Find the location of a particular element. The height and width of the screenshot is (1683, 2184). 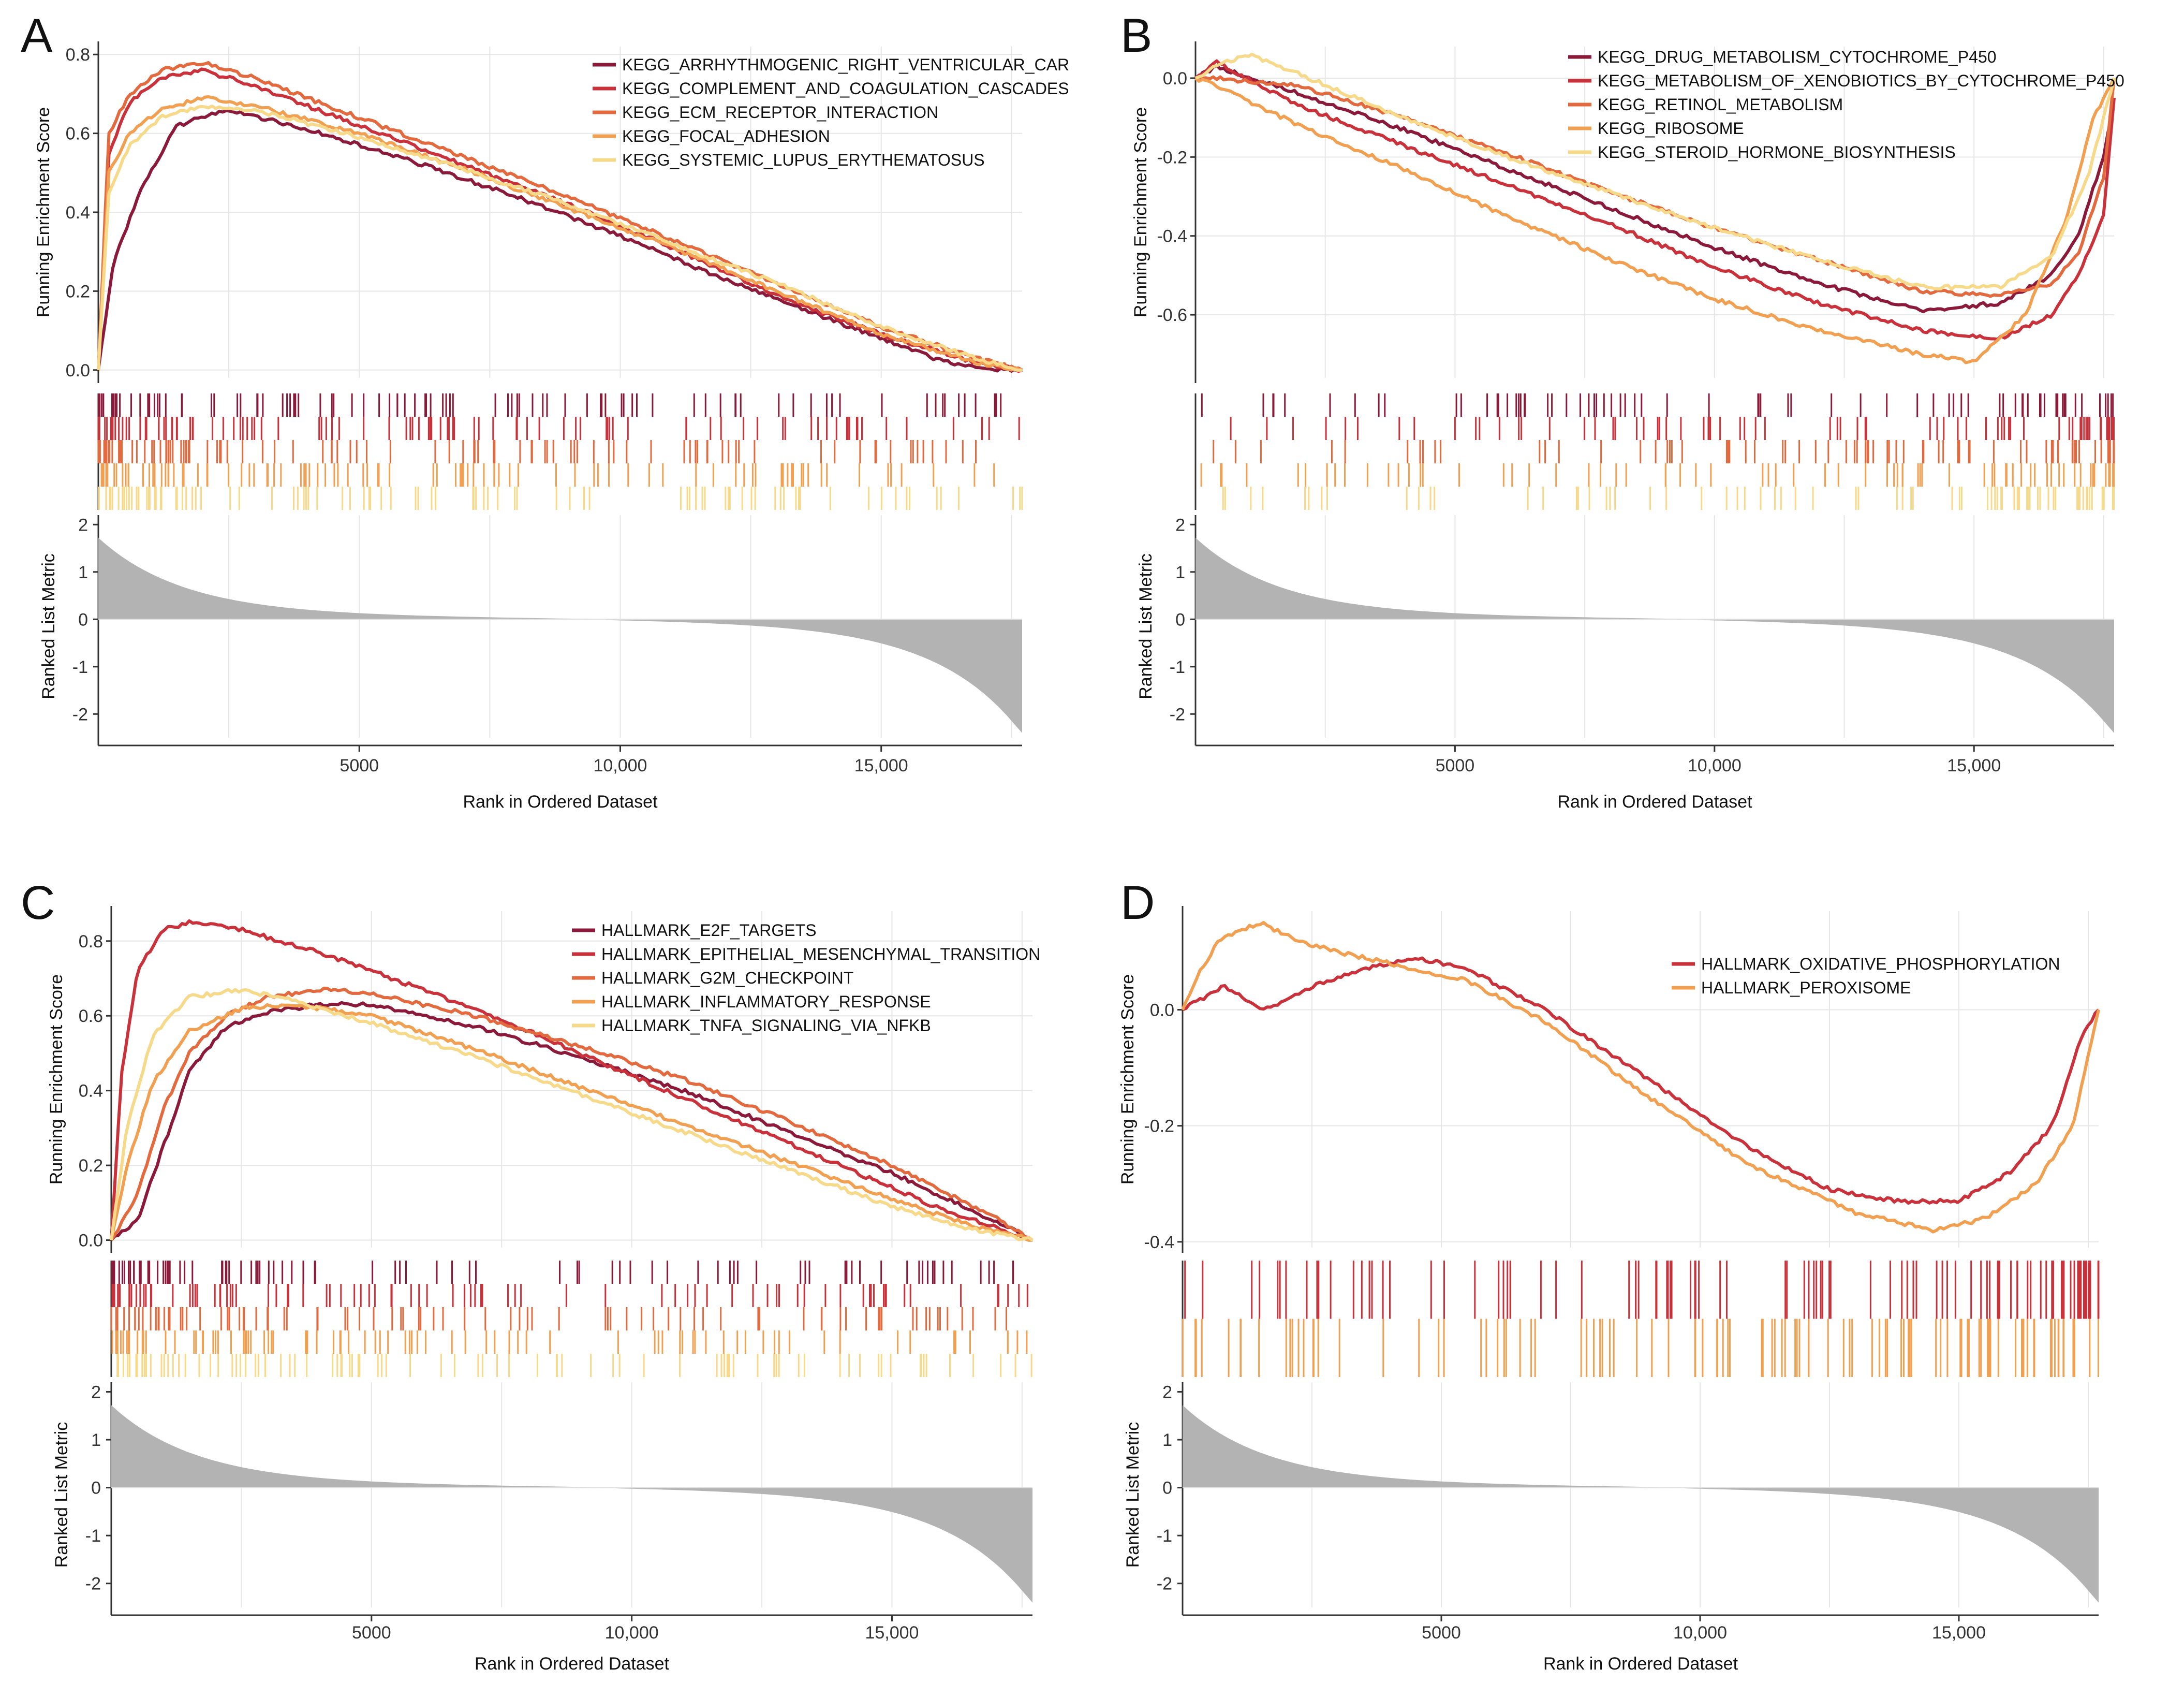

es-tick-label: 0.6 is located at coordinates (78, 134).